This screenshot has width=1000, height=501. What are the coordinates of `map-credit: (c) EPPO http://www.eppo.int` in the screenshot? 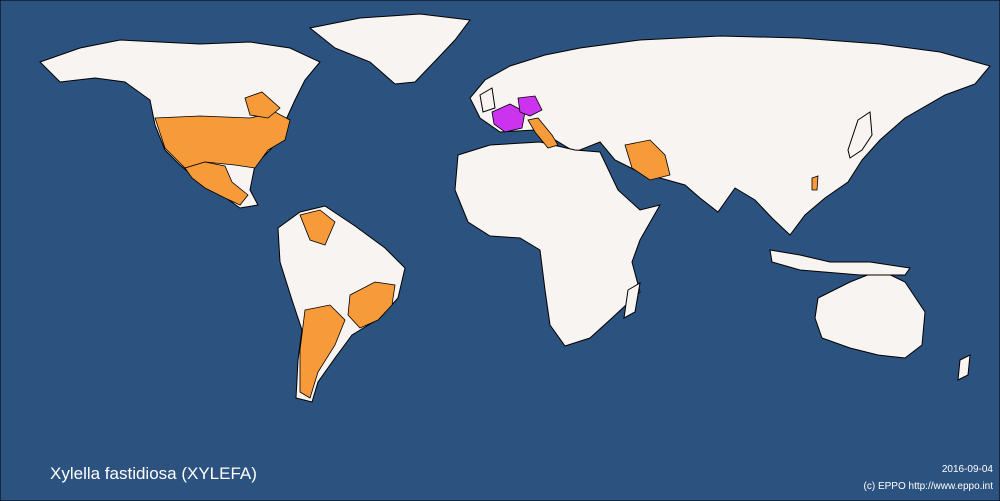 It's located at (929, 486).